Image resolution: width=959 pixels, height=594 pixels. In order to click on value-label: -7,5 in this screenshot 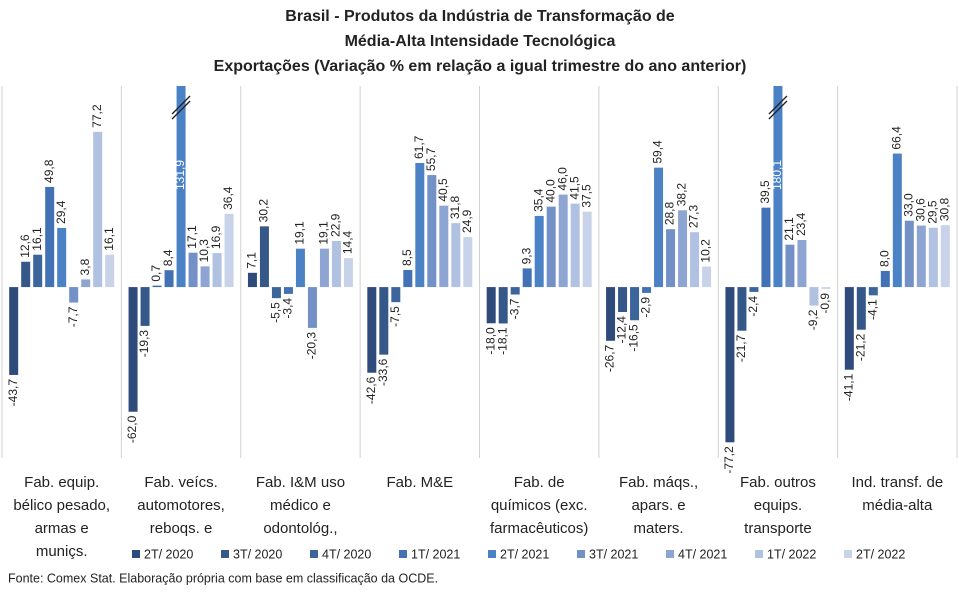, I will do `click(395, 316)`.